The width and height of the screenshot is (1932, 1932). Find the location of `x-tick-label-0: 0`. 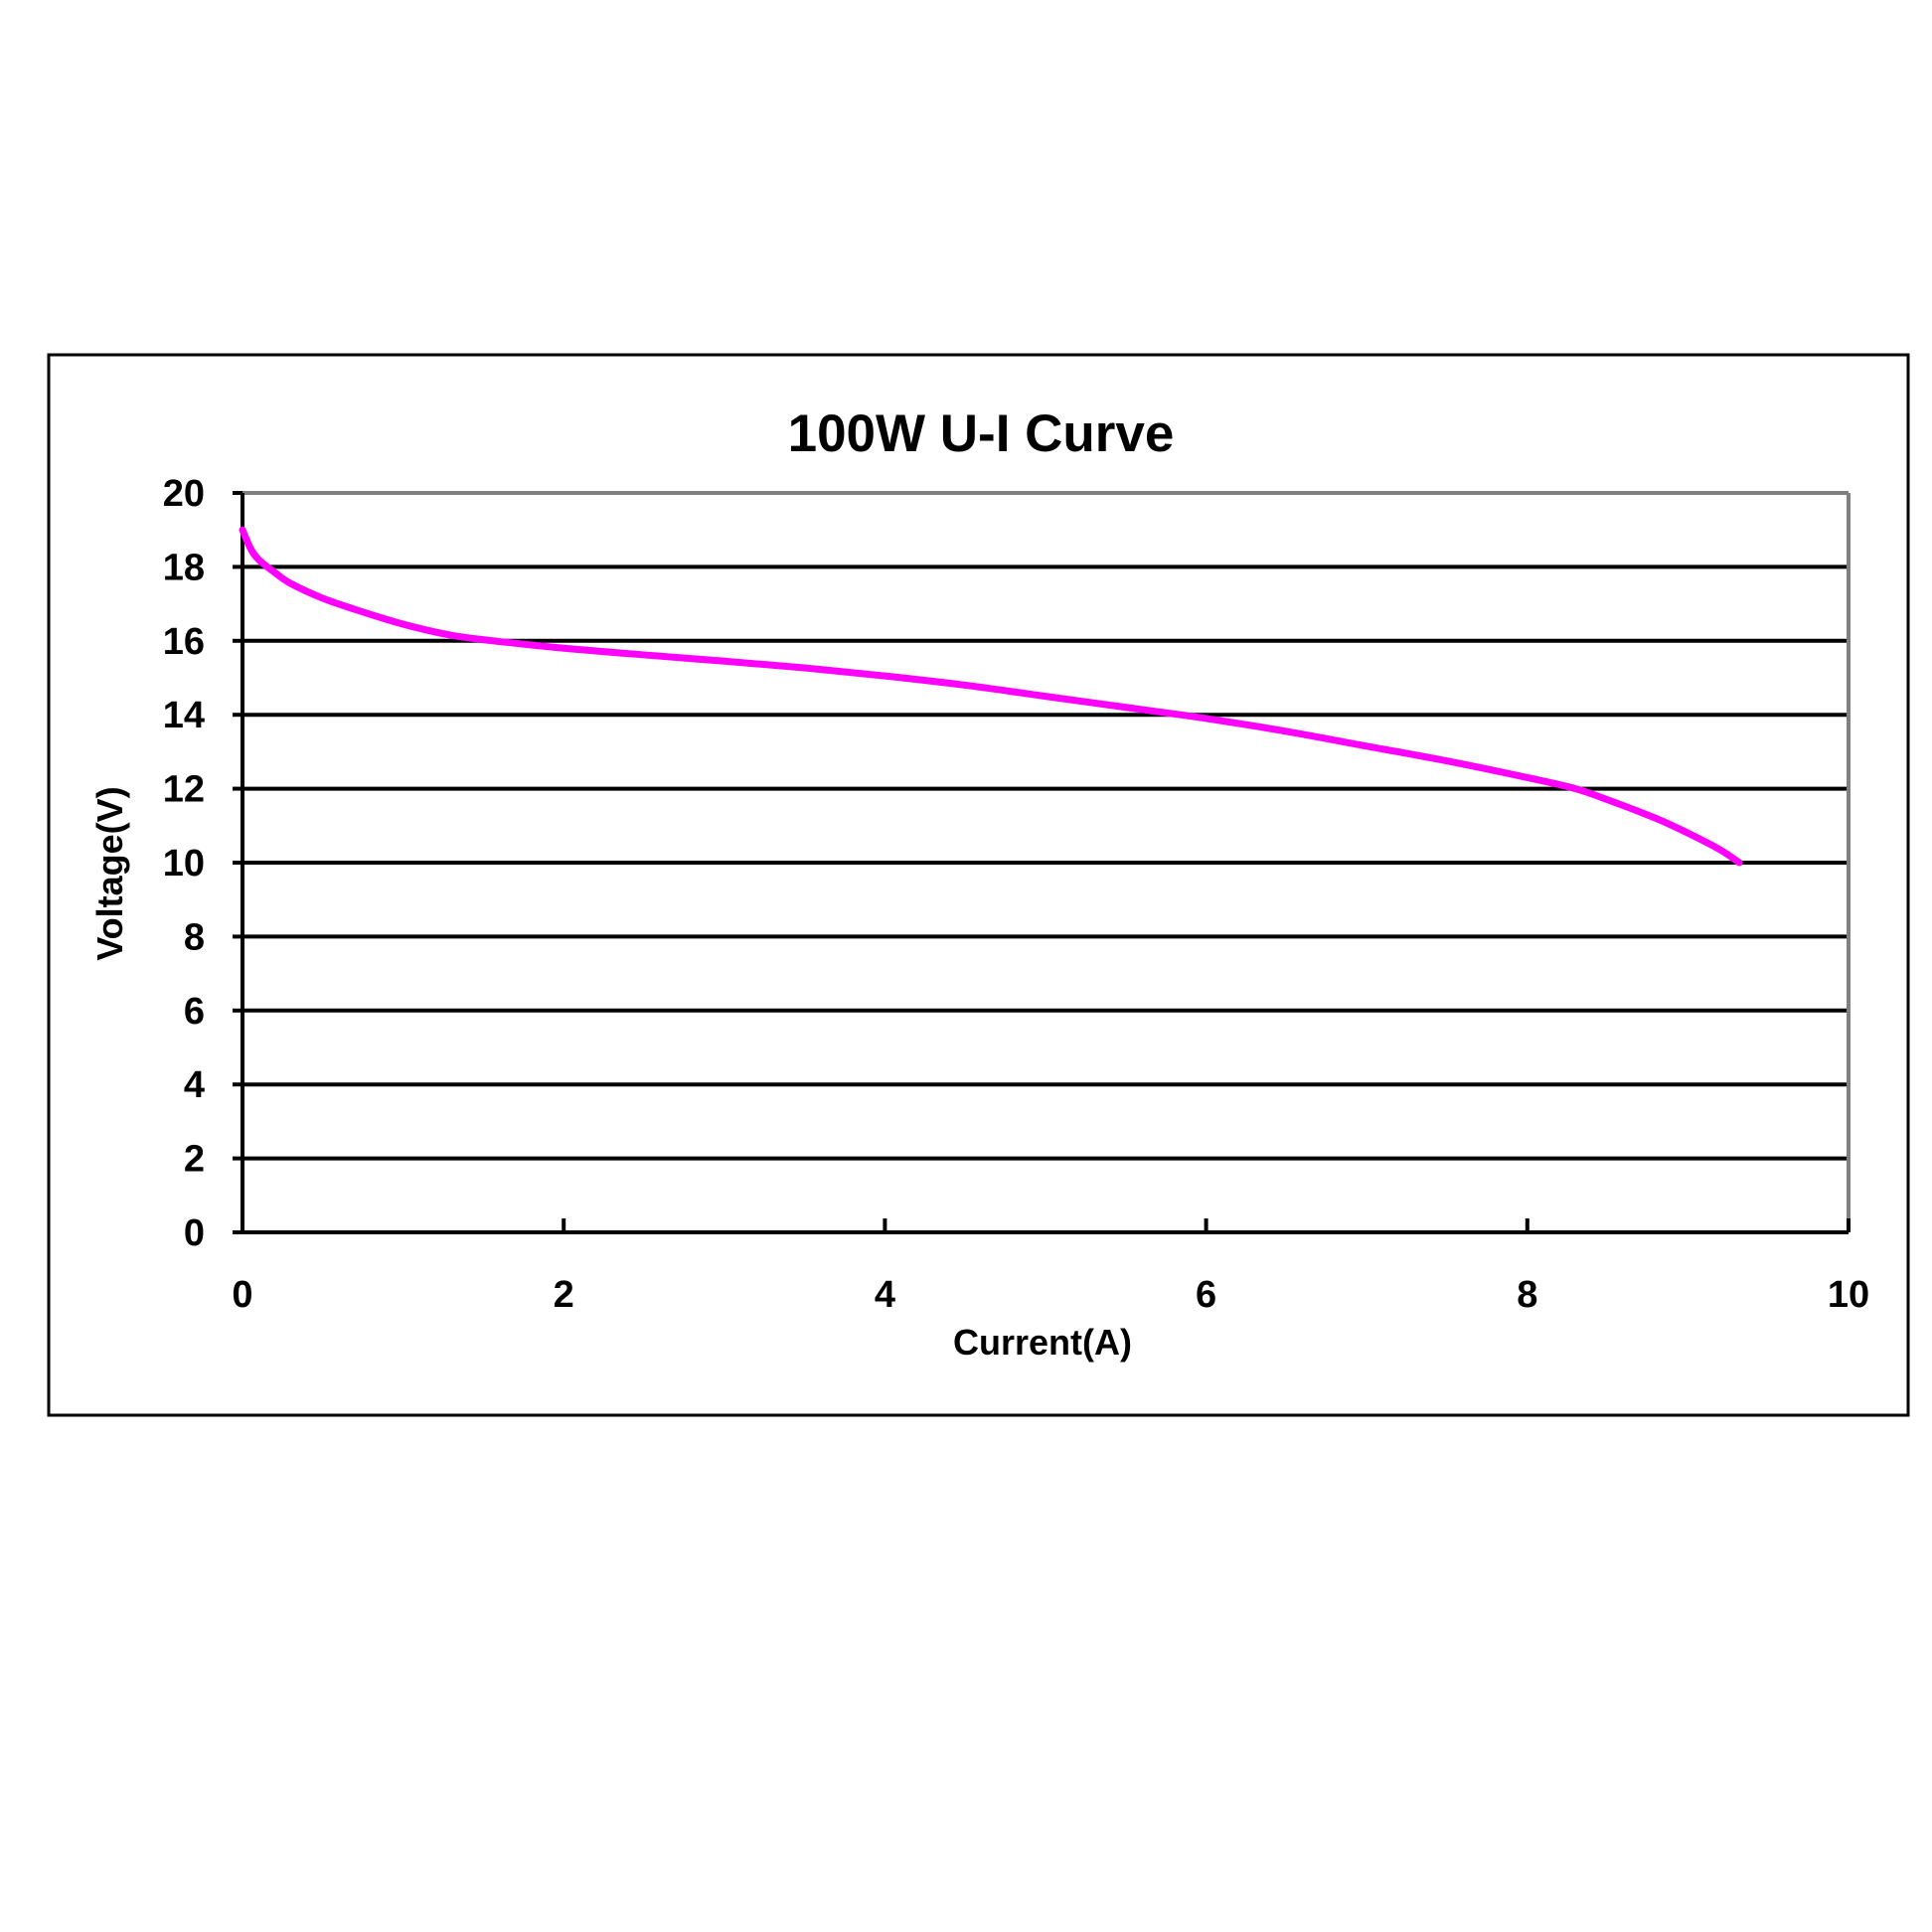

x-tick-label-0: 0 is located at coordinates (242, 1295).